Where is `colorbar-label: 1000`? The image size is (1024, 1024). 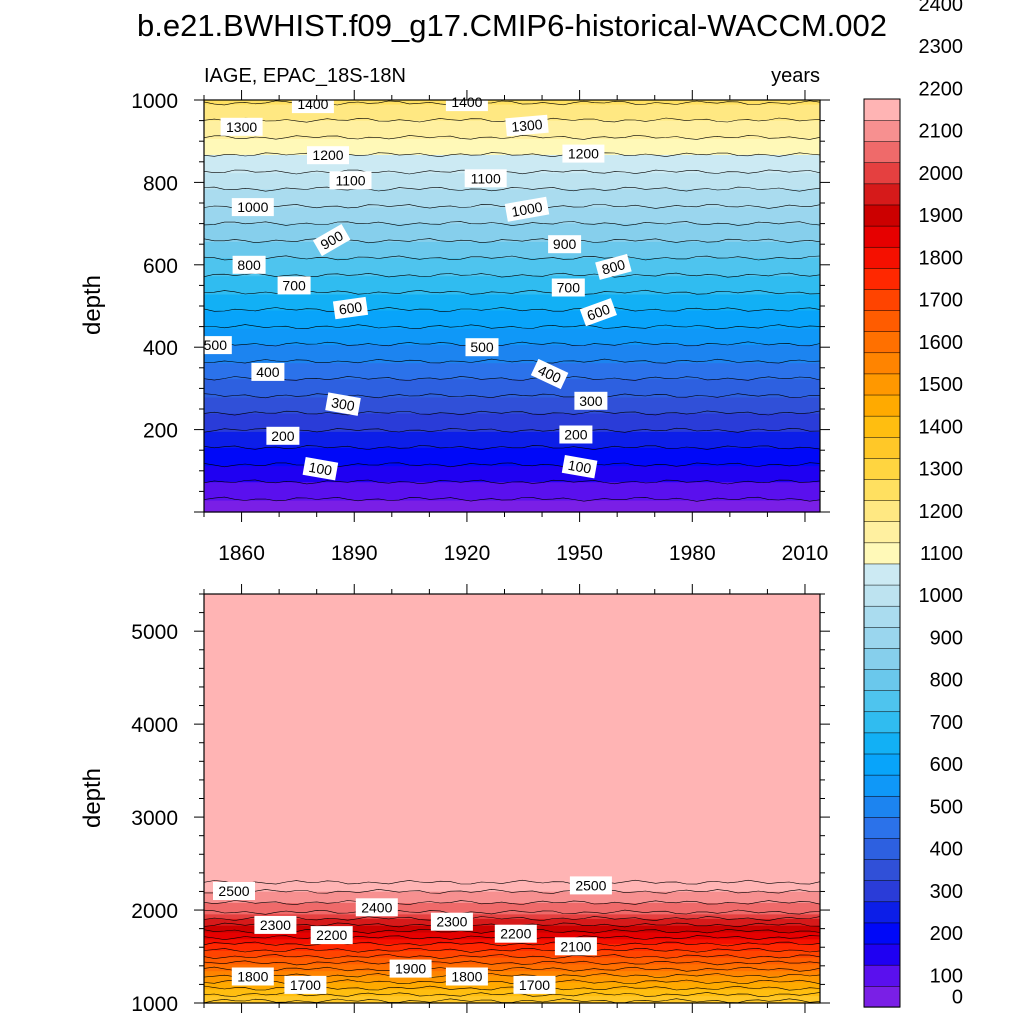
colorbar-label: 1000 is located at coordinates (941, 596).